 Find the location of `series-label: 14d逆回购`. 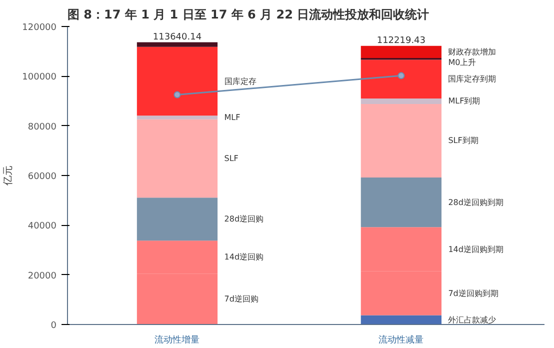

series-label: 14d逆回购 is located at coordinates (244, 257).